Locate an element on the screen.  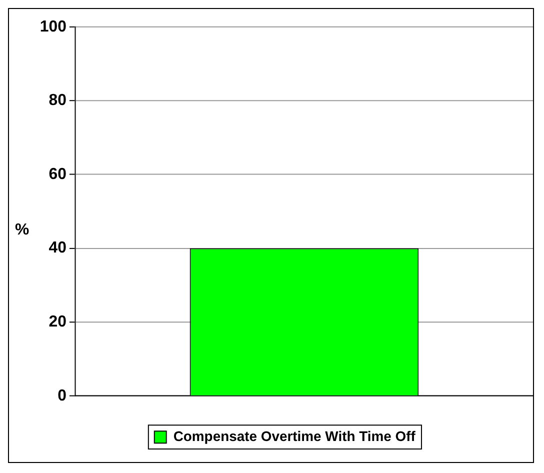
y-tick-label: 40 is located at coordinates (57, 248).